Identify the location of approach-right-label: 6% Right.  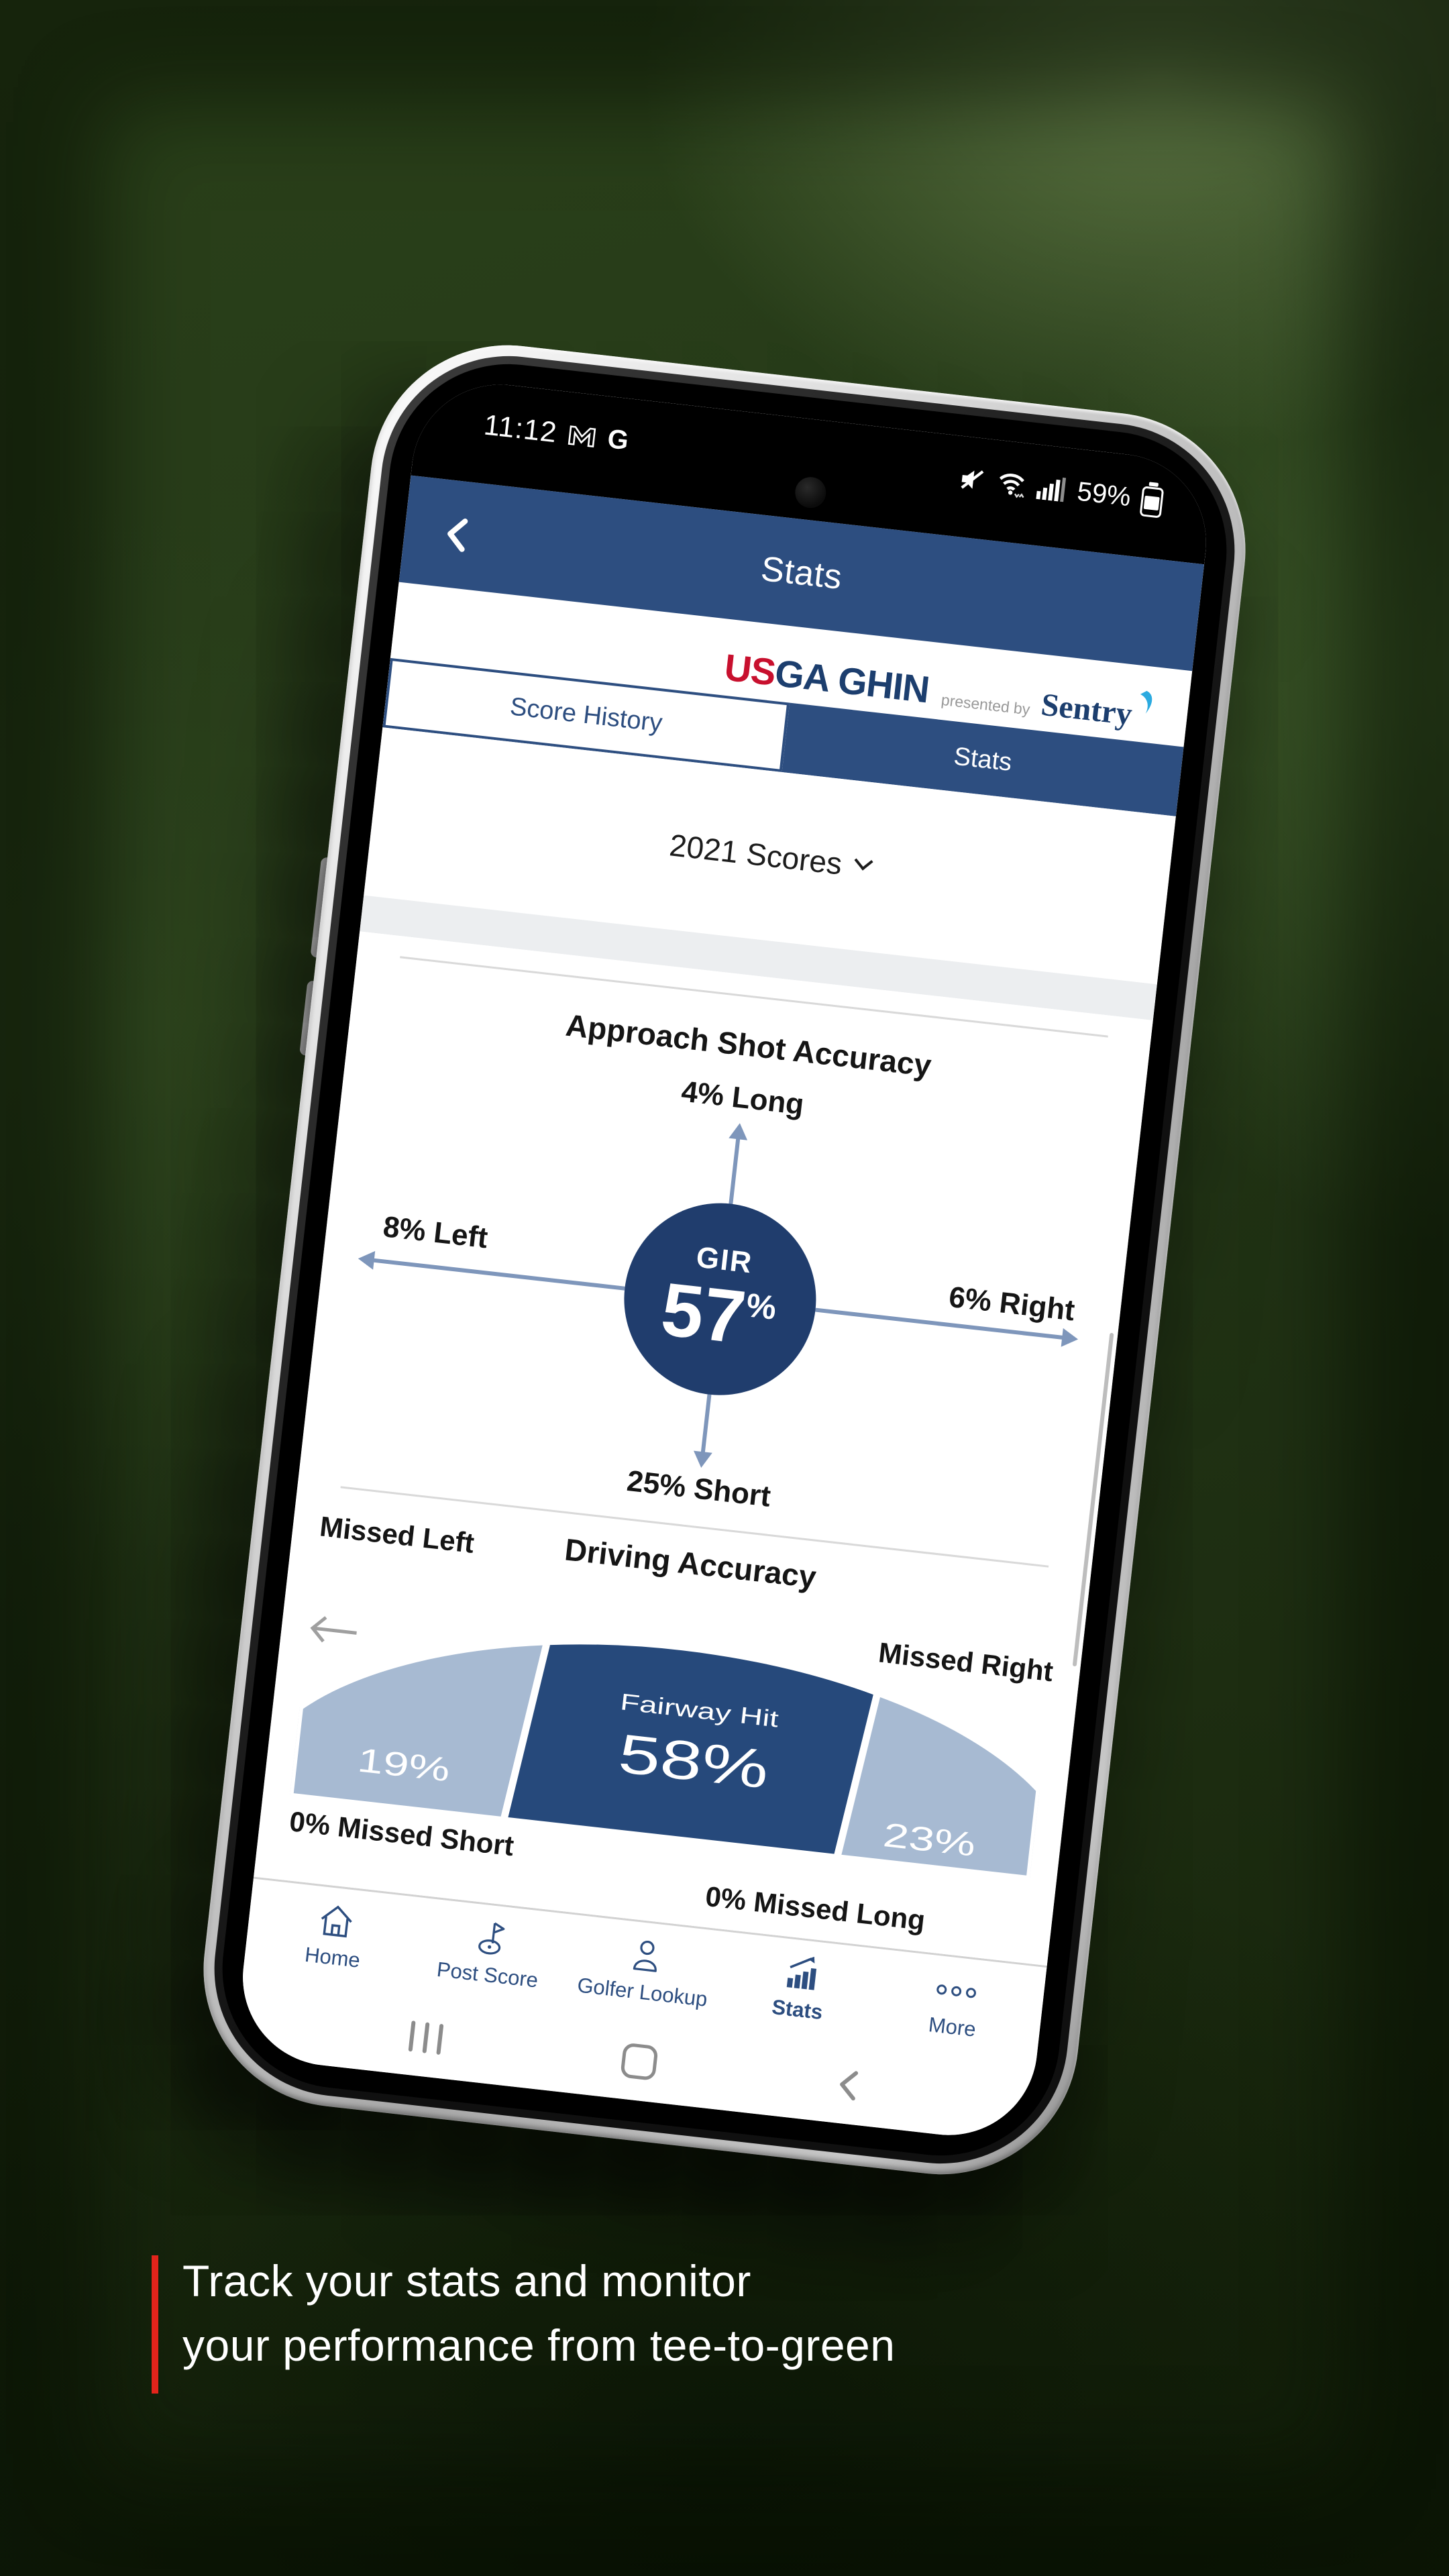
(1012, 1304).